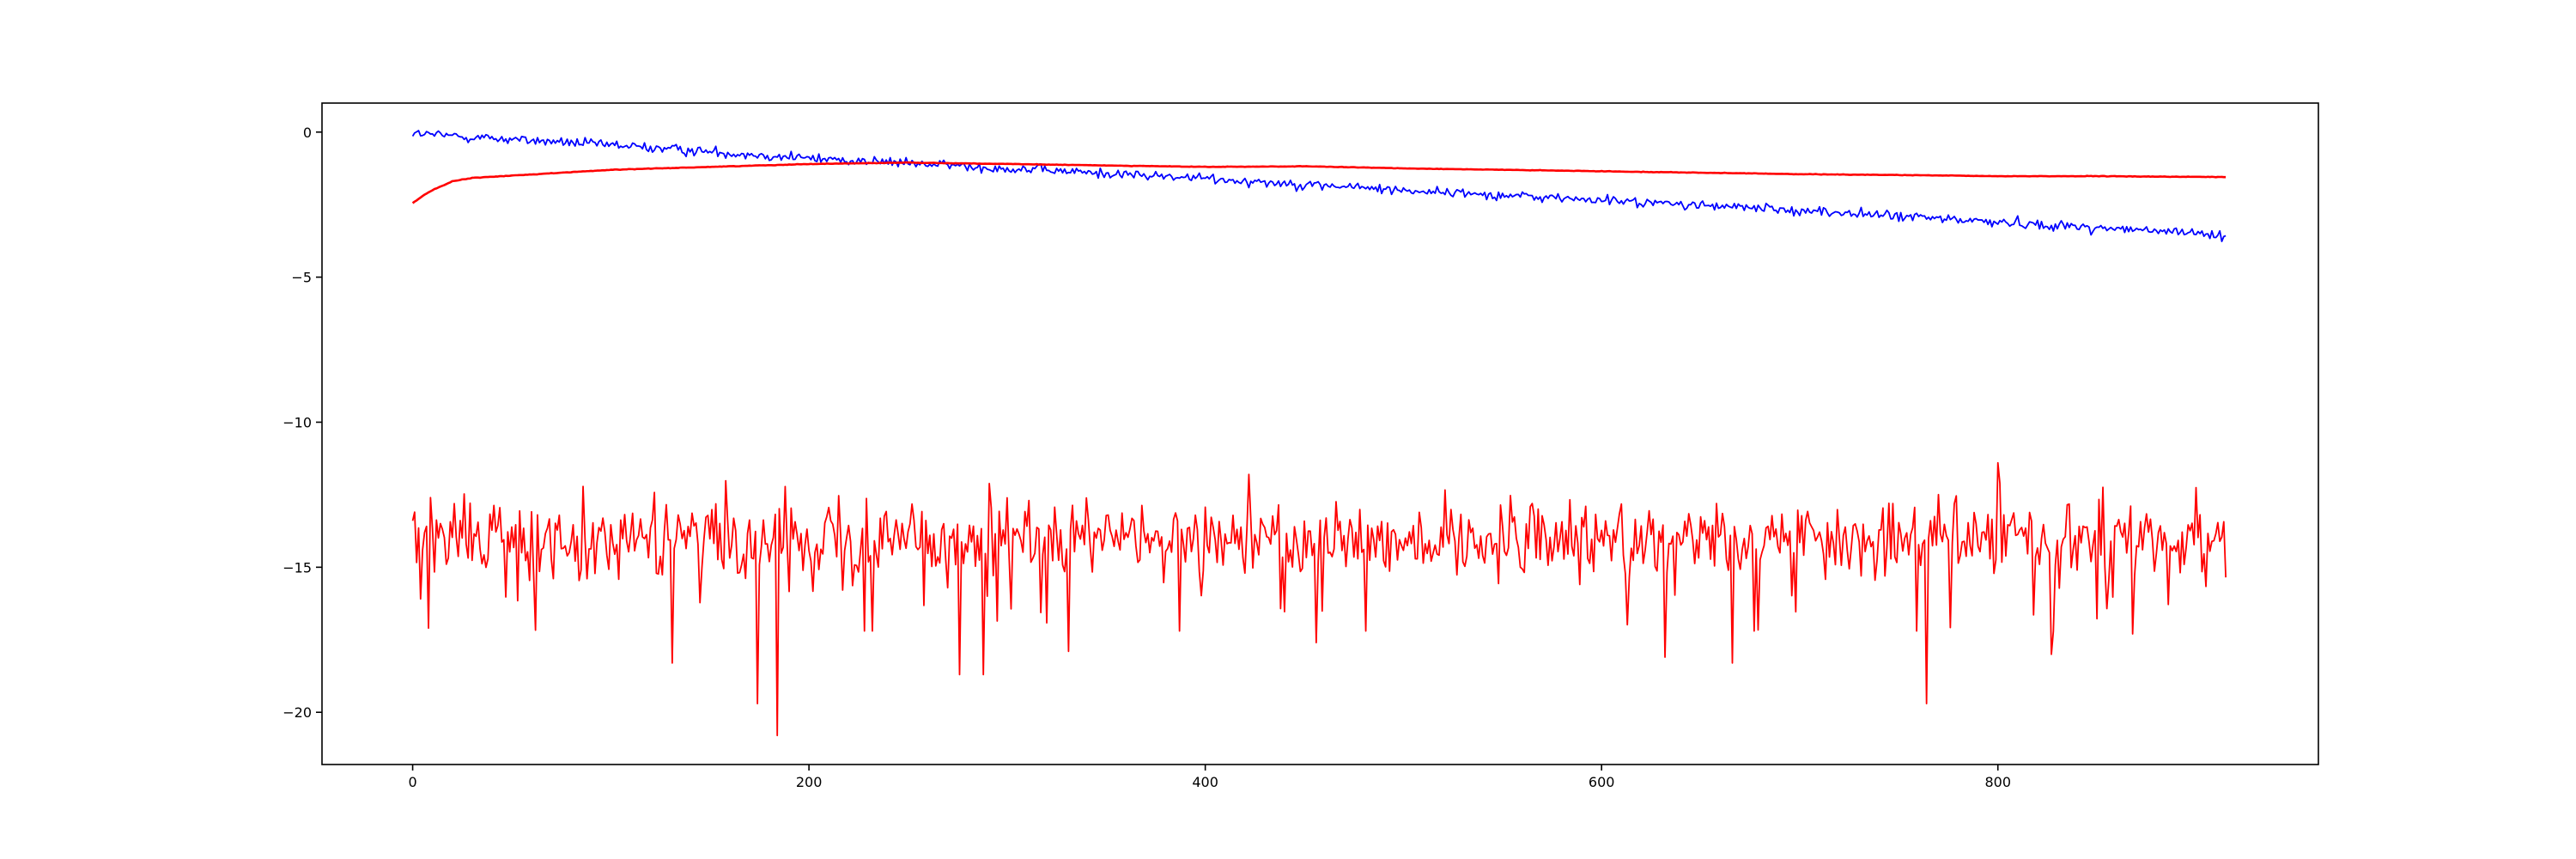 This screenshot has height=859, width=2576. What do you see at coordinates (1997, 782) in the screenshot?
I see `x-tick-label: 800` at bounding box center [1997, 782].